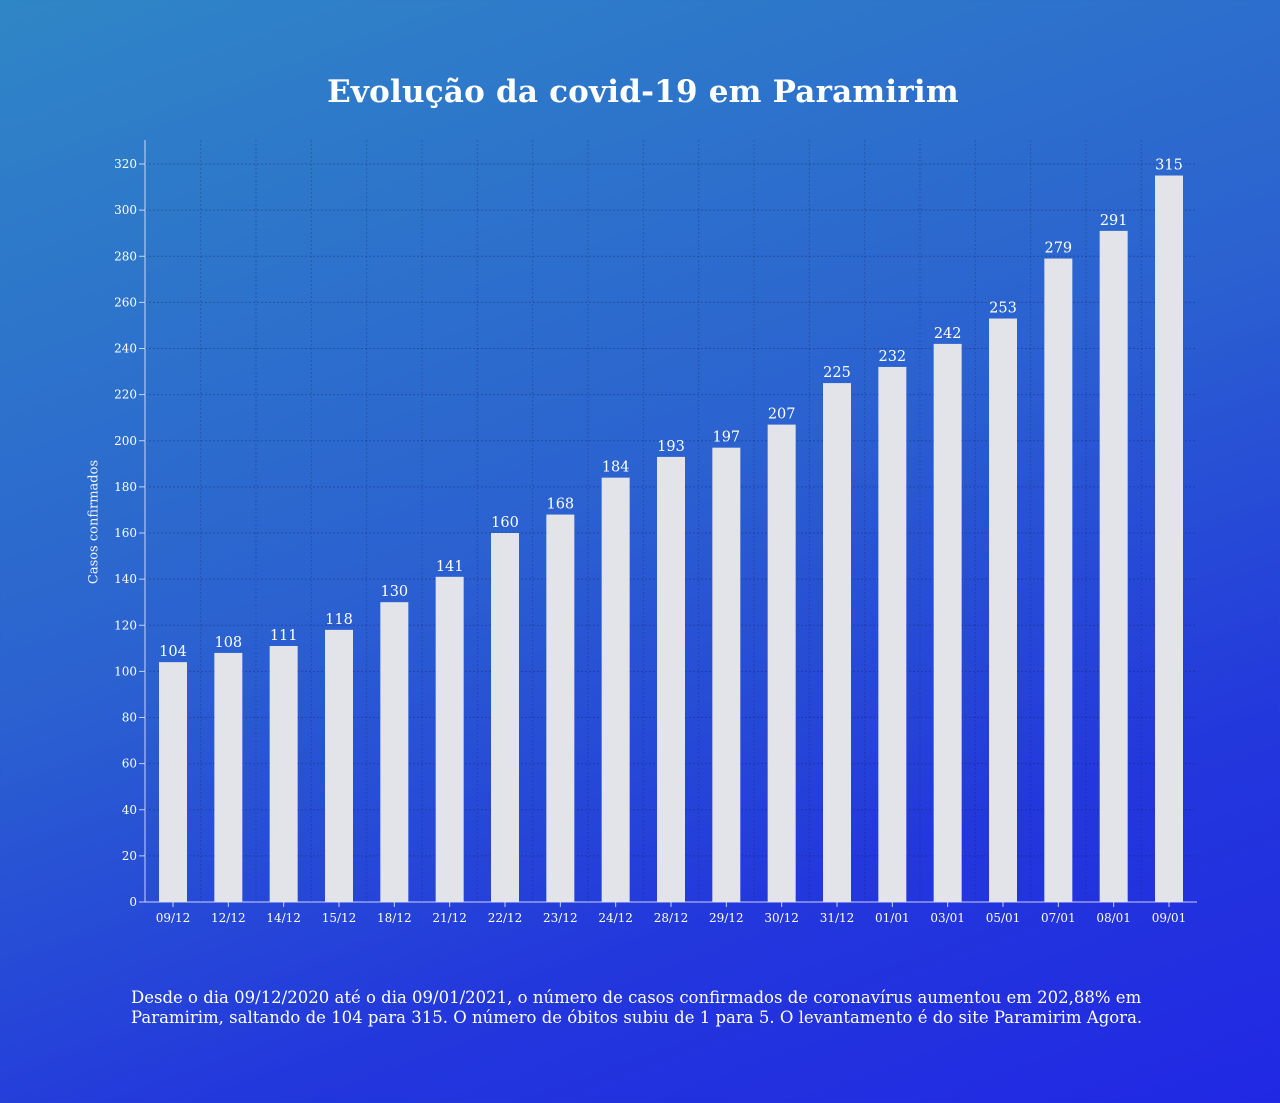 The width and height of the screenshot is (1280, 1103). I want to click on x-tick-label: 14/12, so click(283, 918).